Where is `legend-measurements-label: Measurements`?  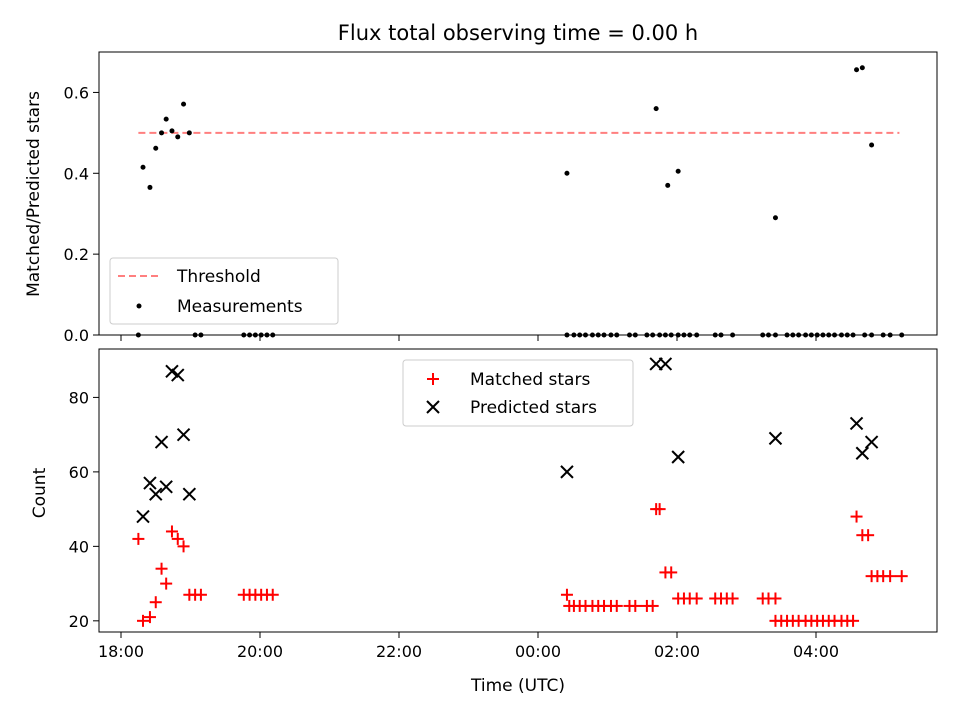 legend-measurements-label: Measurements is located at coordinates (240, 307).